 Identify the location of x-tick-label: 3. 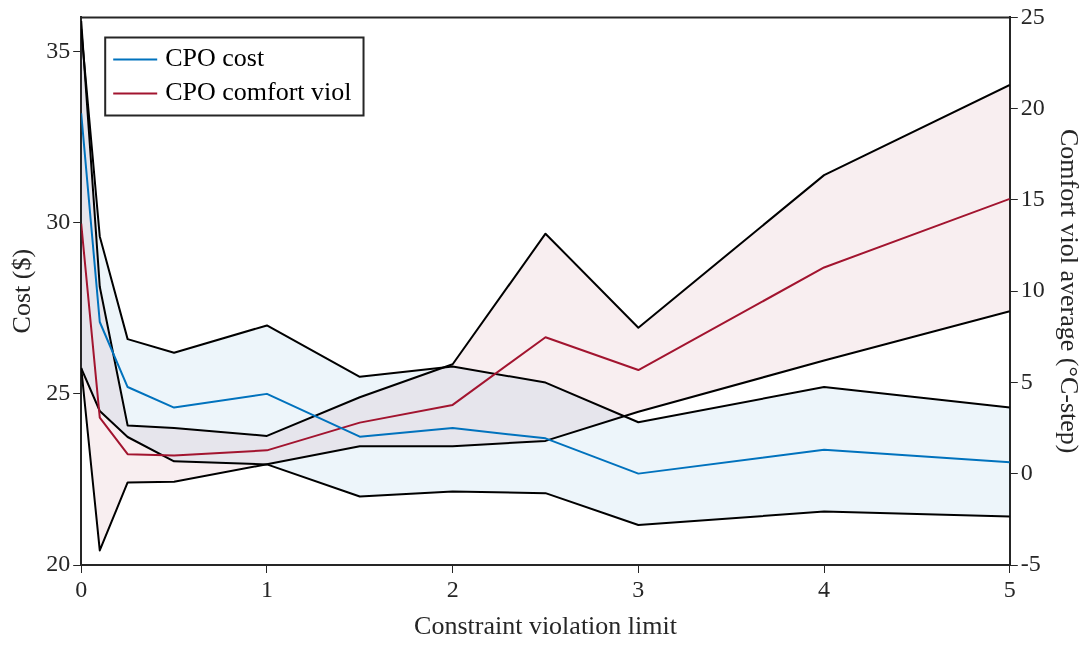
(638, 588).